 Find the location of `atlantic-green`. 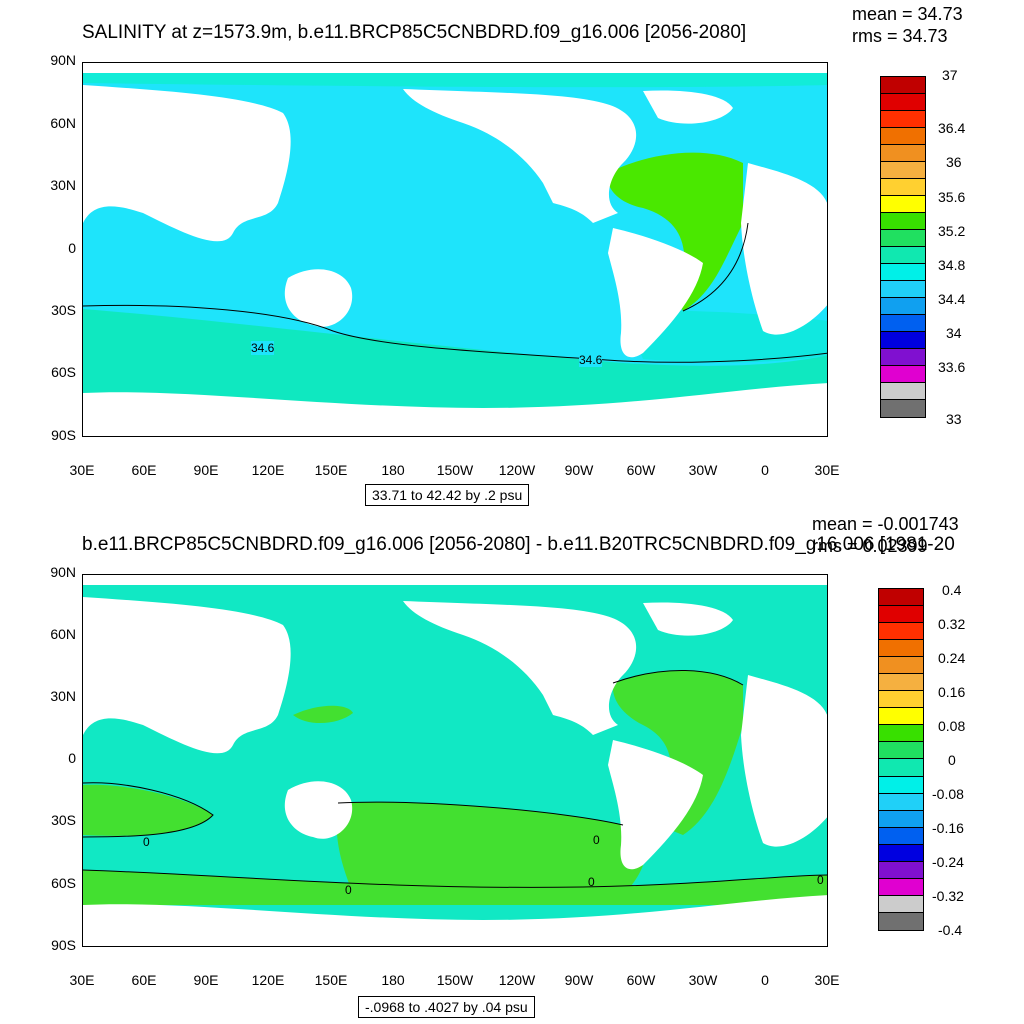

atlantic-green is located at coordinates (675, 231).